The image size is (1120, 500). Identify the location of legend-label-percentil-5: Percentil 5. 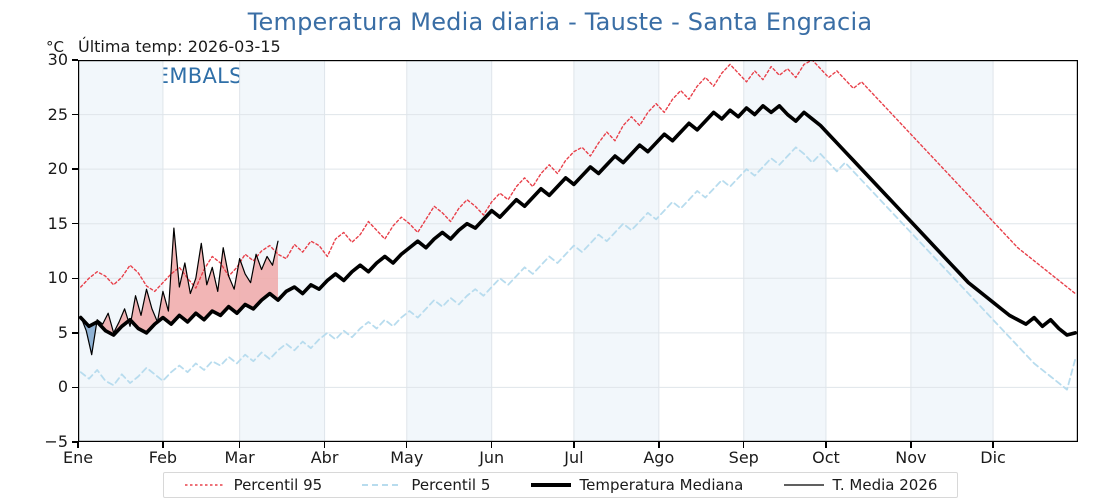
(451, 485).